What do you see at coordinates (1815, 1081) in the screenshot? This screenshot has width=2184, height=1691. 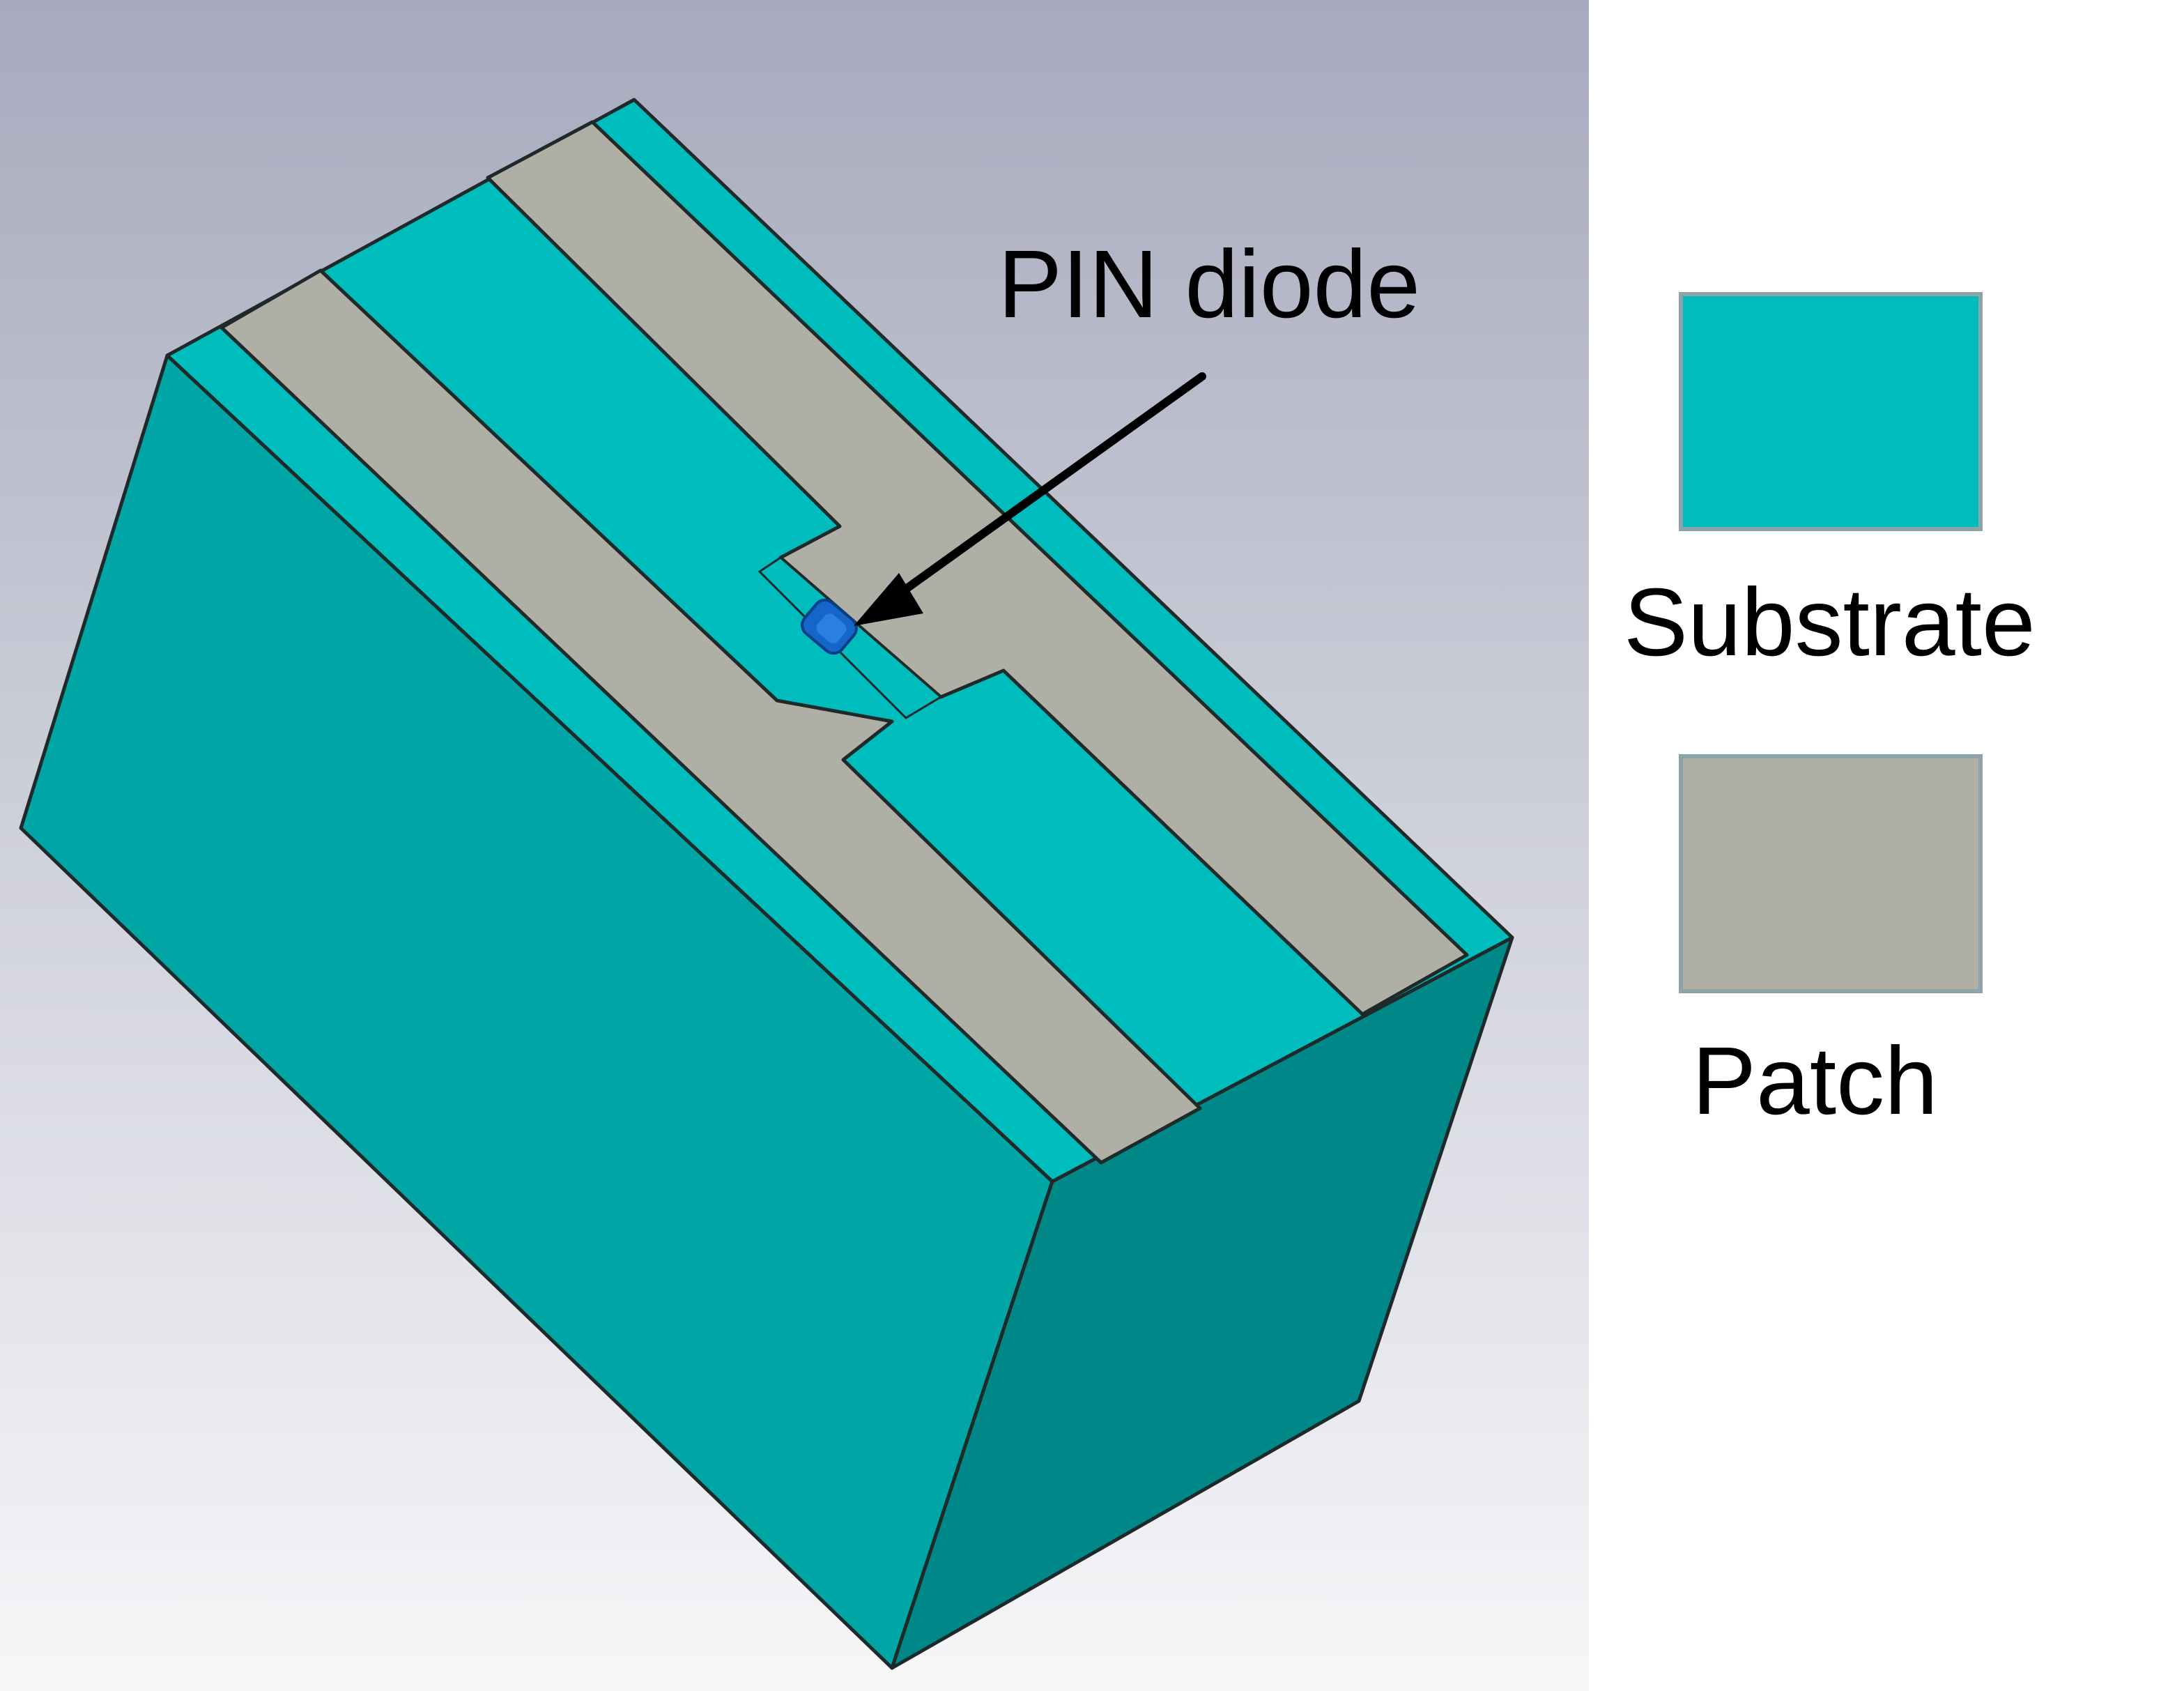 I see `legend-label-patch: Patch` at bounding box center [1815, 1081].